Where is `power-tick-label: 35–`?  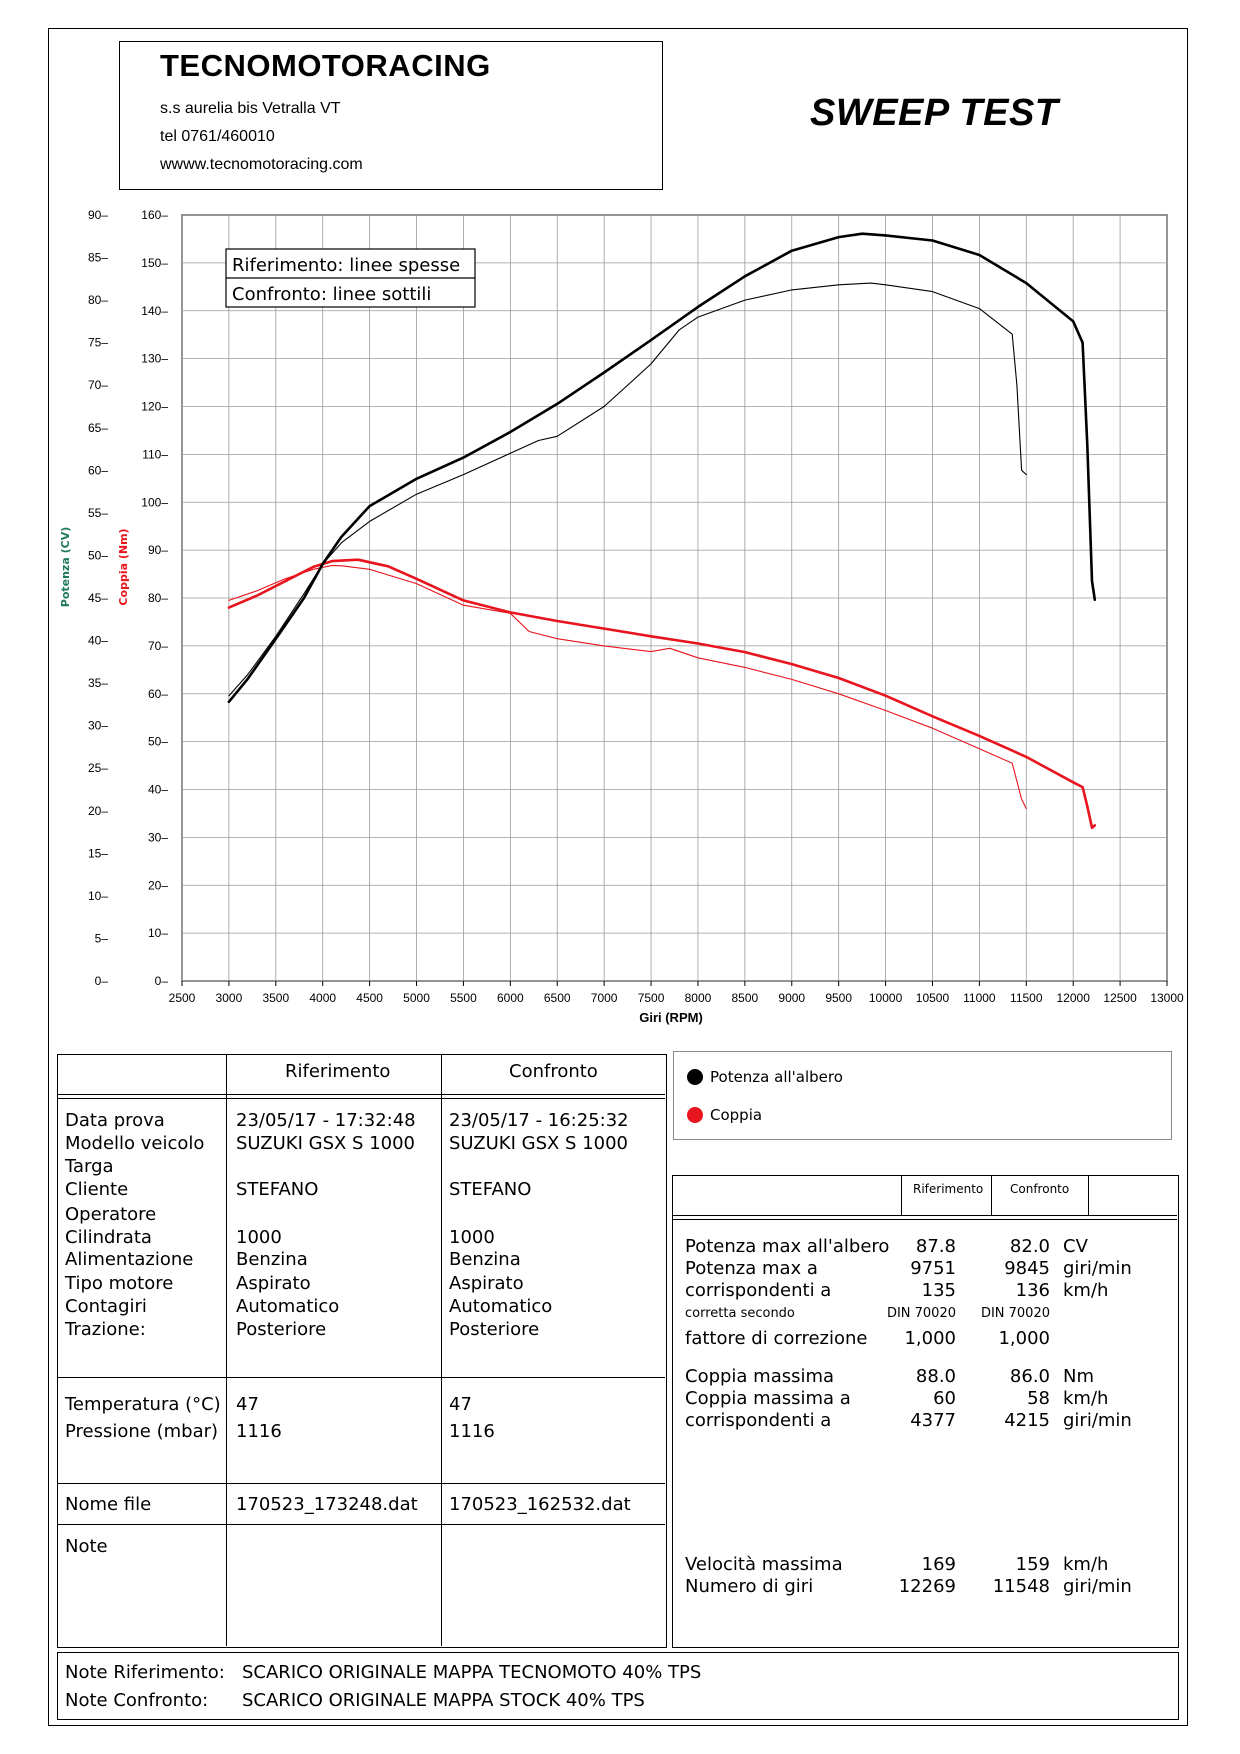 power-tick-label: 35– is located at coordinates (98, 683).